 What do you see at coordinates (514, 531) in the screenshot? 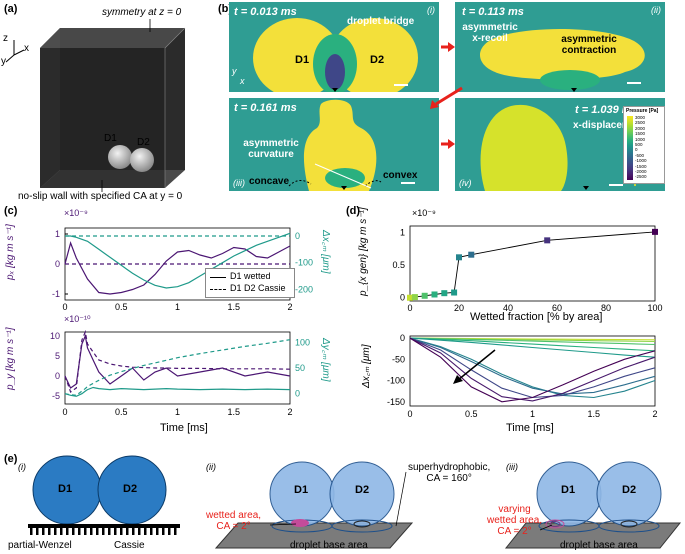
I see `e-varying-line3: CA = 2°` at bounding box center [514, 531].